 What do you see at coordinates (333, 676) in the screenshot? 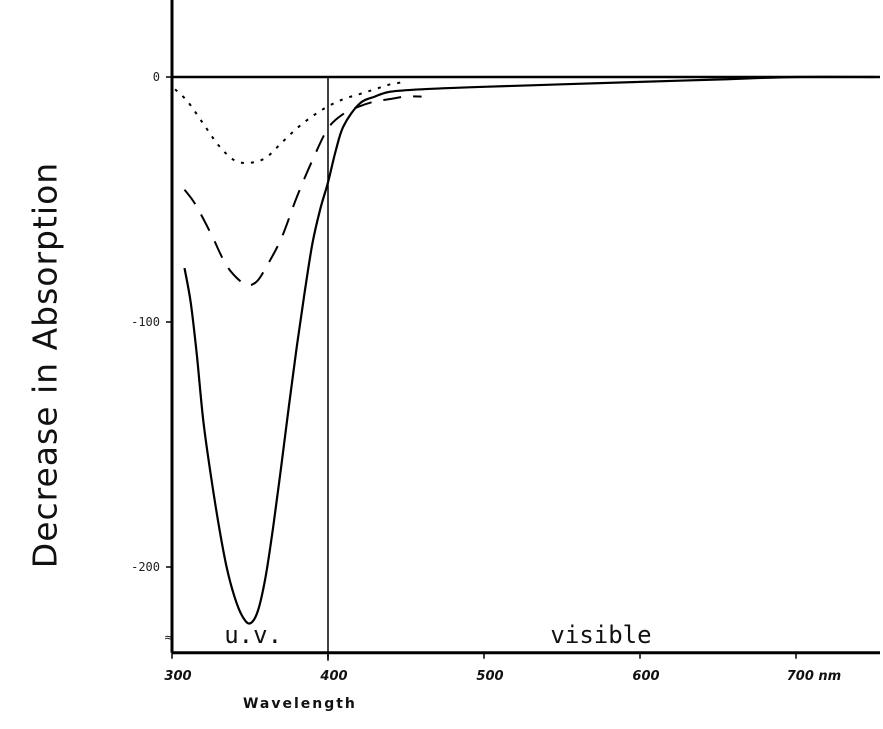
I see `x-tick-label: 400` at bounding box center [333, 676].